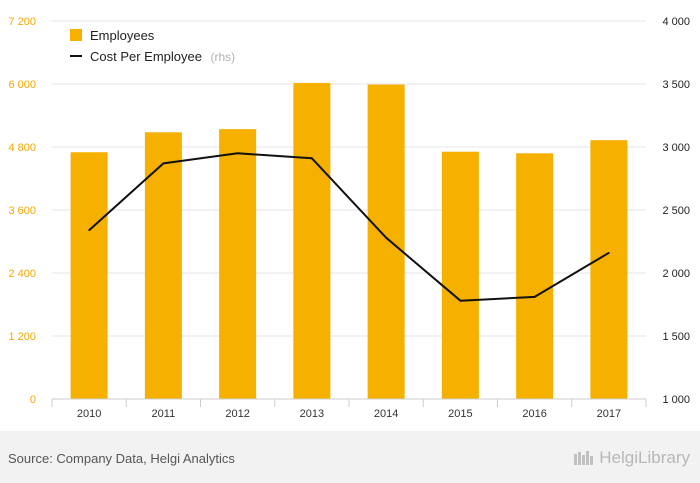  I want to click on y-right-tick-label: 1 000, so click(676, 400).